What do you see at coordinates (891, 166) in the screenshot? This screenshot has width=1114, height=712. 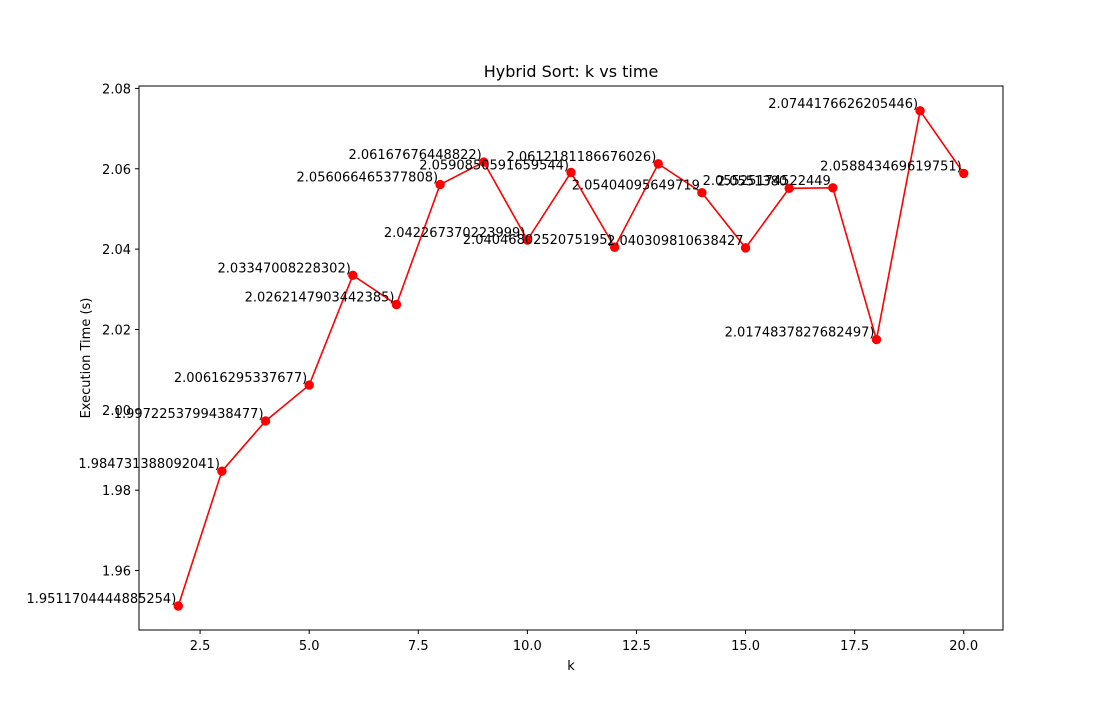 I see `data-label: 2.058843469619751)` at bounding box center [891, 166].